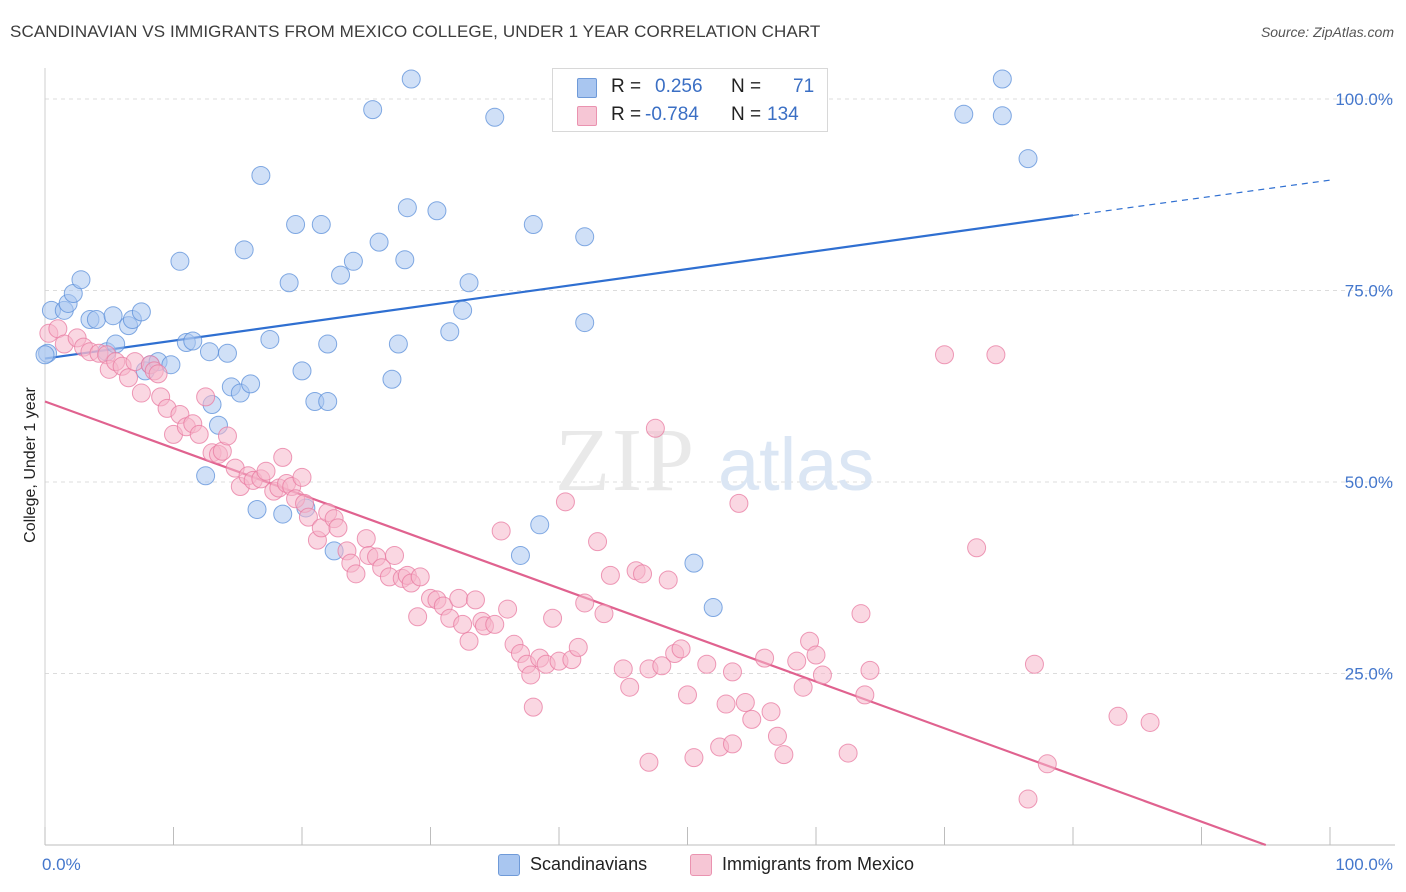 Image resolution: width=1406 pixels, height=892 pixels. Describe the element at coordinates (1369, 291) in the screenshot. I see `y-tick-label: 75.0%` at that location.